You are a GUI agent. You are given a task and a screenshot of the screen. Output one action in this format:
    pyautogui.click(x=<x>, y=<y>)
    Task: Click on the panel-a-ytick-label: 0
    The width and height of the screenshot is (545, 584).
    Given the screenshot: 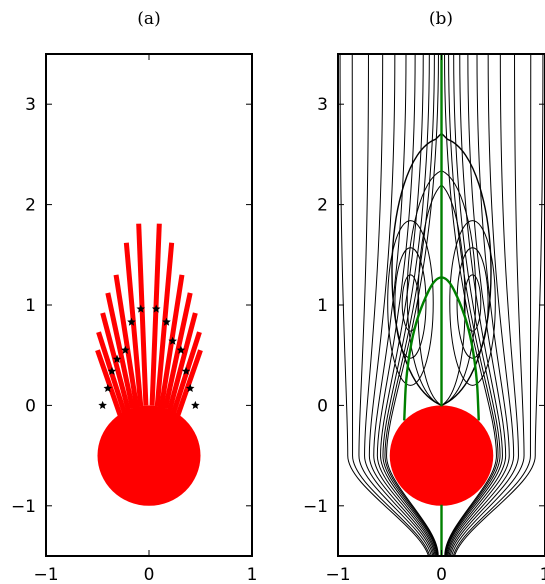 What is the action you would take?
    pyautogui.click(x=30, y=406)
    